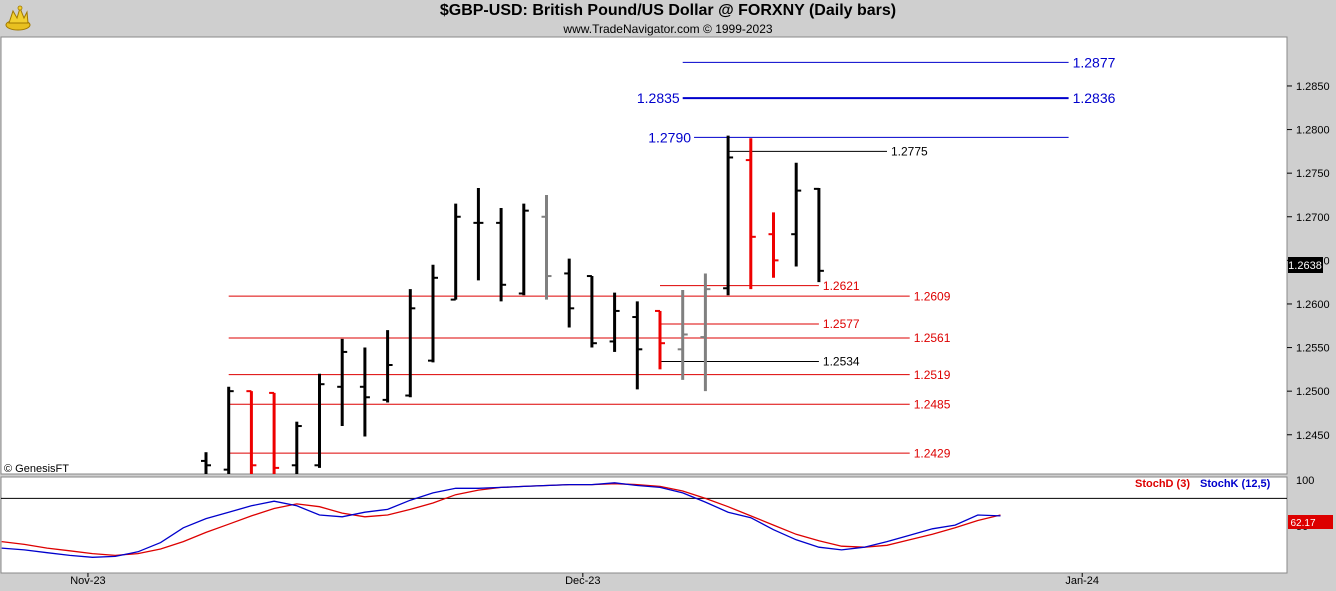 This screenshot has width=1336, height=591. I want to click on x-tick-label-1: Dec-23, so click(582, 581).